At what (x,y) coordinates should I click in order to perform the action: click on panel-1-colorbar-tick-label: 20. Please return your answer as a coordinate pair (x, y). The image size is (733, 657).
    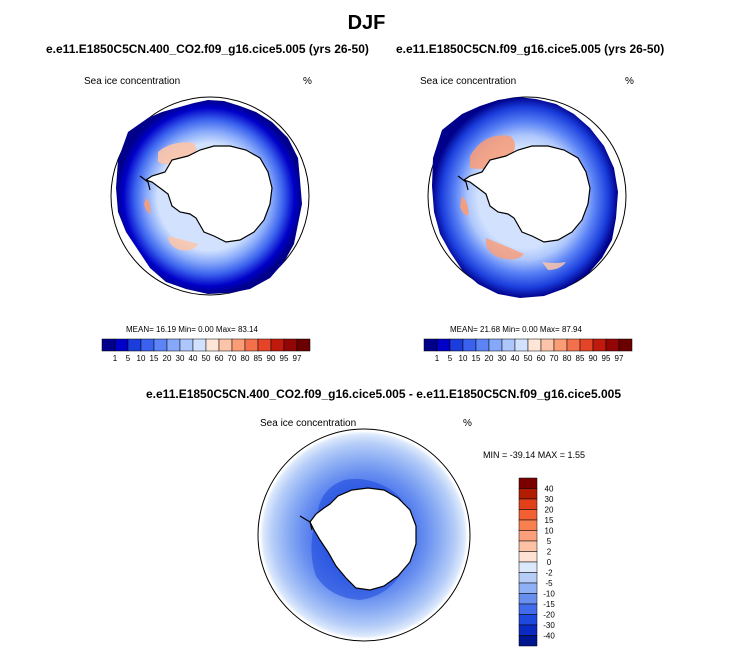
    Looking at the image, I should click on (167, 358).